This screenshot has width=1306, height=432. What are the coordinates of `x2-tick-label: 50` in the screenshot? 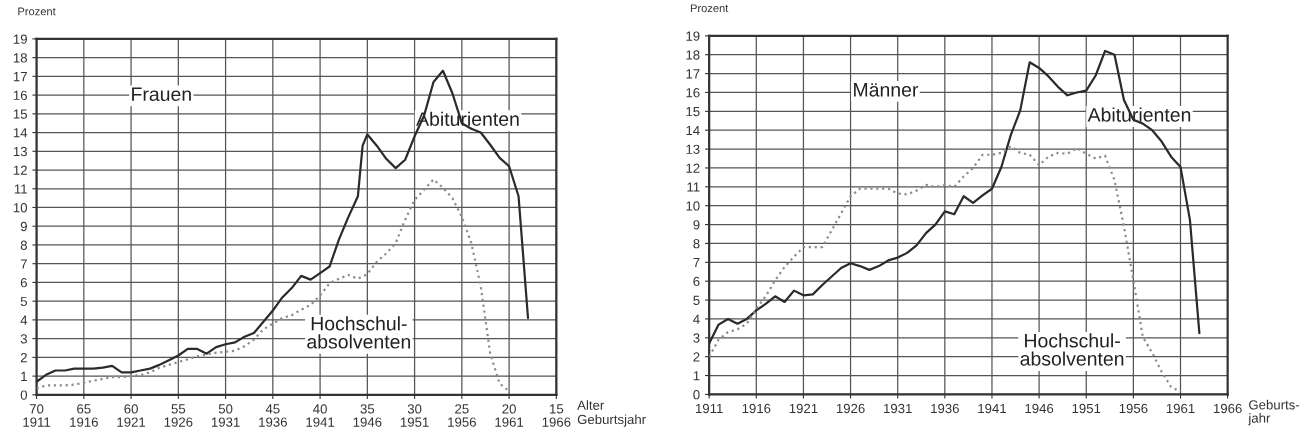 It's located at (225, 409).